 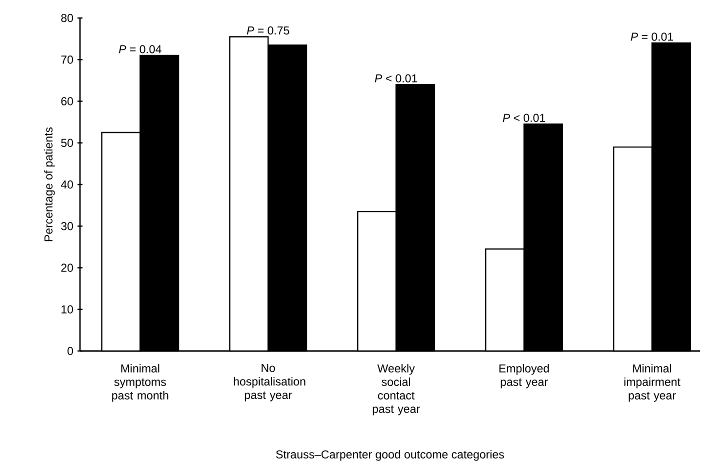 I want to click on y-tick-label: 20, so click(x=67, y=268).